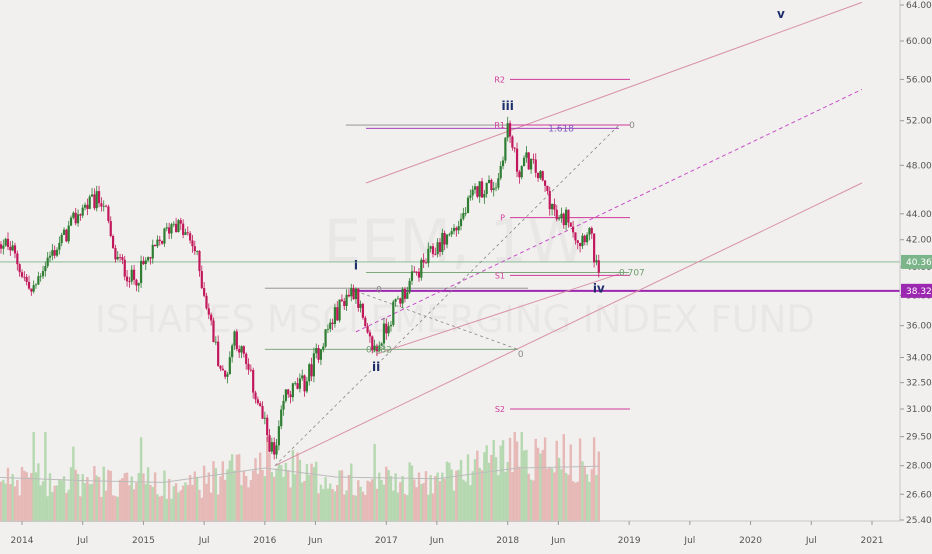 The width and height of the screenshot is (932, 554). Describe the element at coordinates (508, 106) in the screenshot. I see `wave-label-iii: iii` at that location.